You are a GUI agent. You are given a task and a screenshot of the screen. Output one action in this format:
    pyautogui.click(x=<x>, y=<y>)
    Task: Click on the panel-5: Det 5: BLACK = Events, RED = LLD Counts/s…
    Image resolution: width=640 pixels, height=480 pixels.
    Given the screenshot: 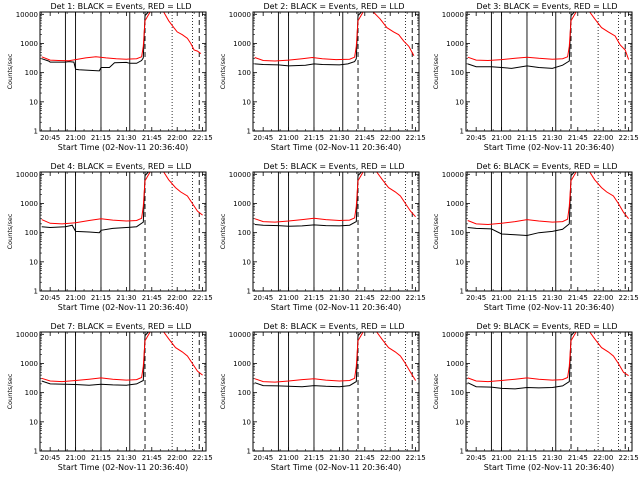 What is the action you would take?
    pyautogui.click(x=322, y=237)
    